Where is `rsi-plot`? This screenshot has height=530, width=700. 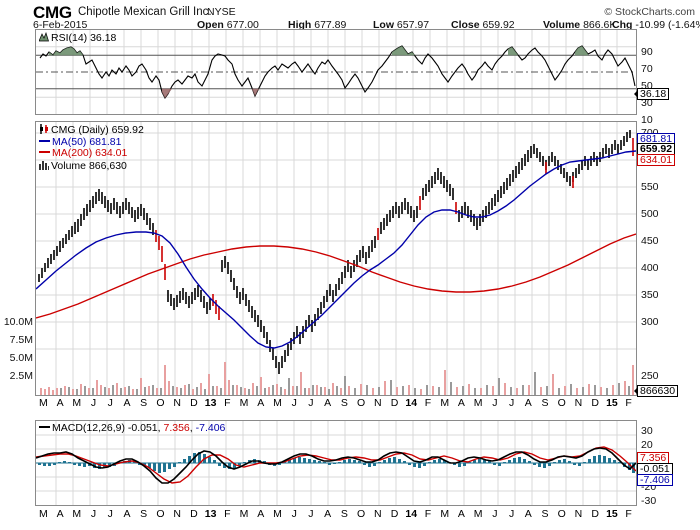 rsi-plot is located at coordinates (336, 72).